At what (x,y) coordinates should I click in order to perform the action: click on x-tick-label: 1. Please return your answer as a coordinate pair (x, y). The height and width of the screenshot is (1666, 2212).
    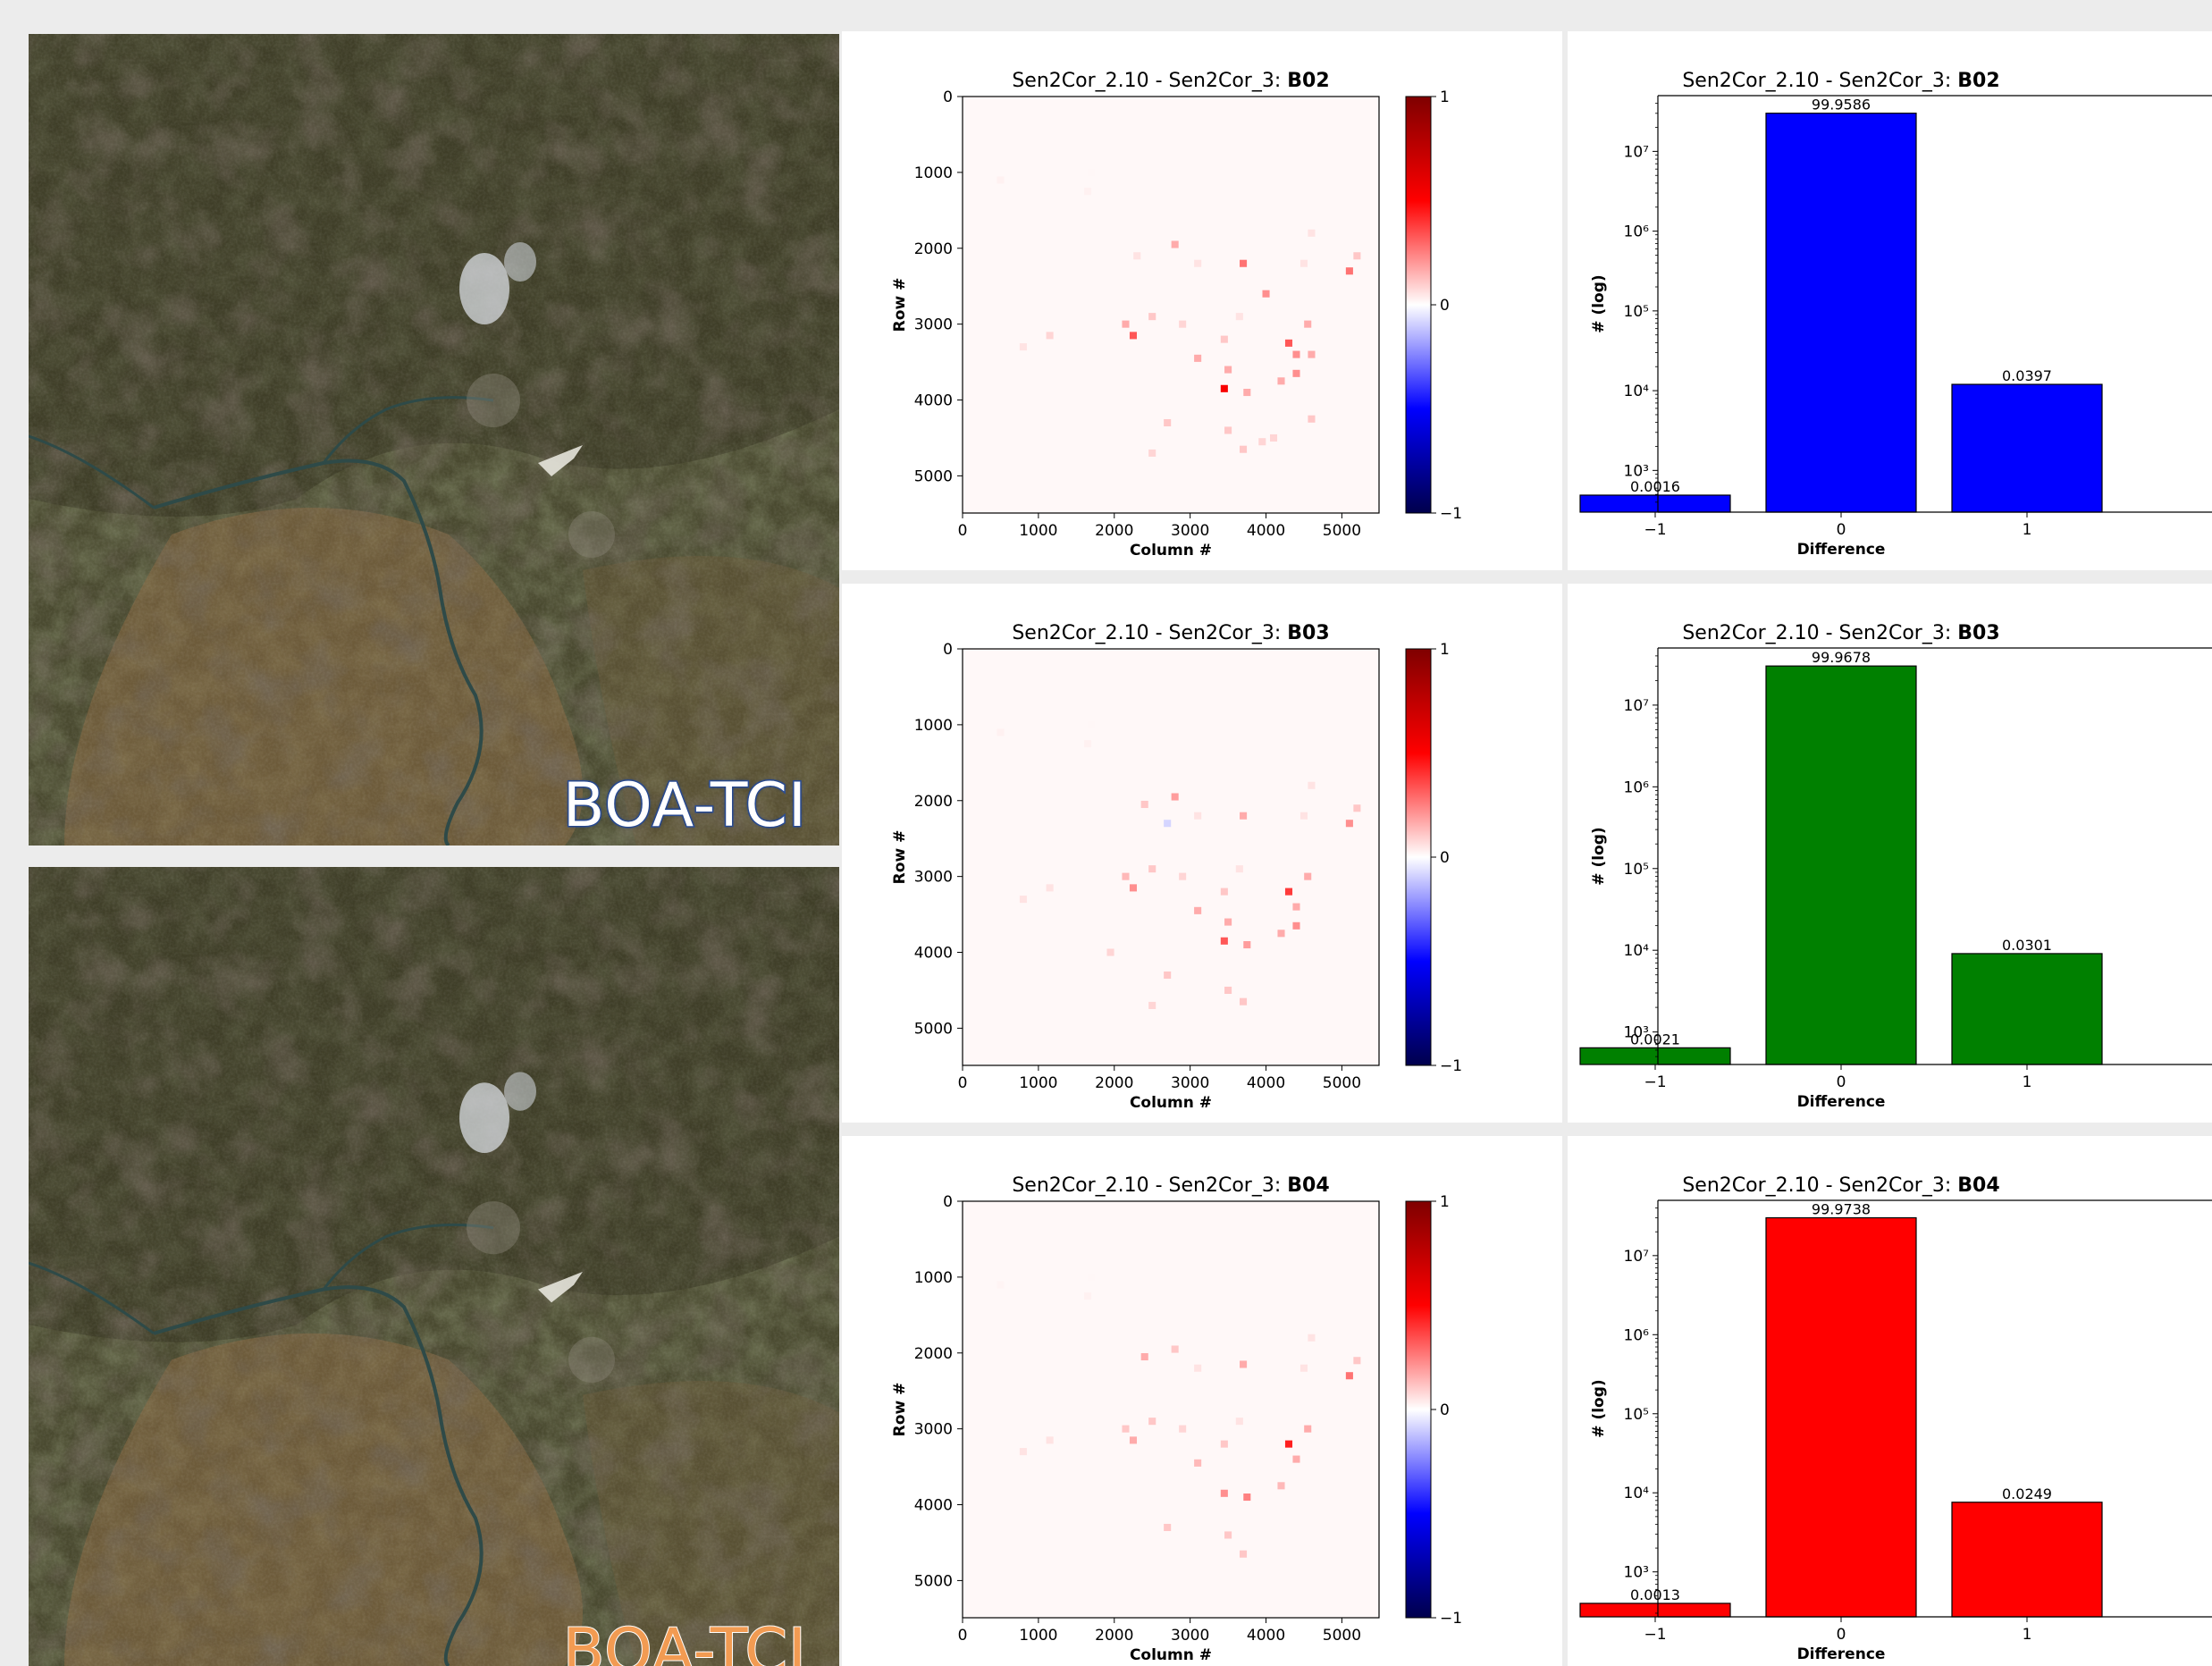
    Looking at the image, I should click on (2027, 1082).